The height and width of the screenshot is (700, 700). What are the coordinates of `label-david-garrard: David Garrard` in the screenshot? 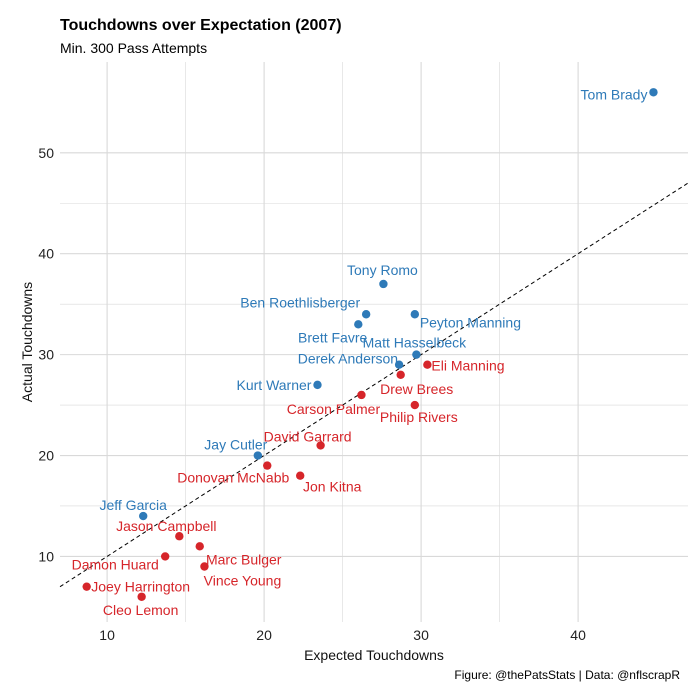 It's located at (308, 436).